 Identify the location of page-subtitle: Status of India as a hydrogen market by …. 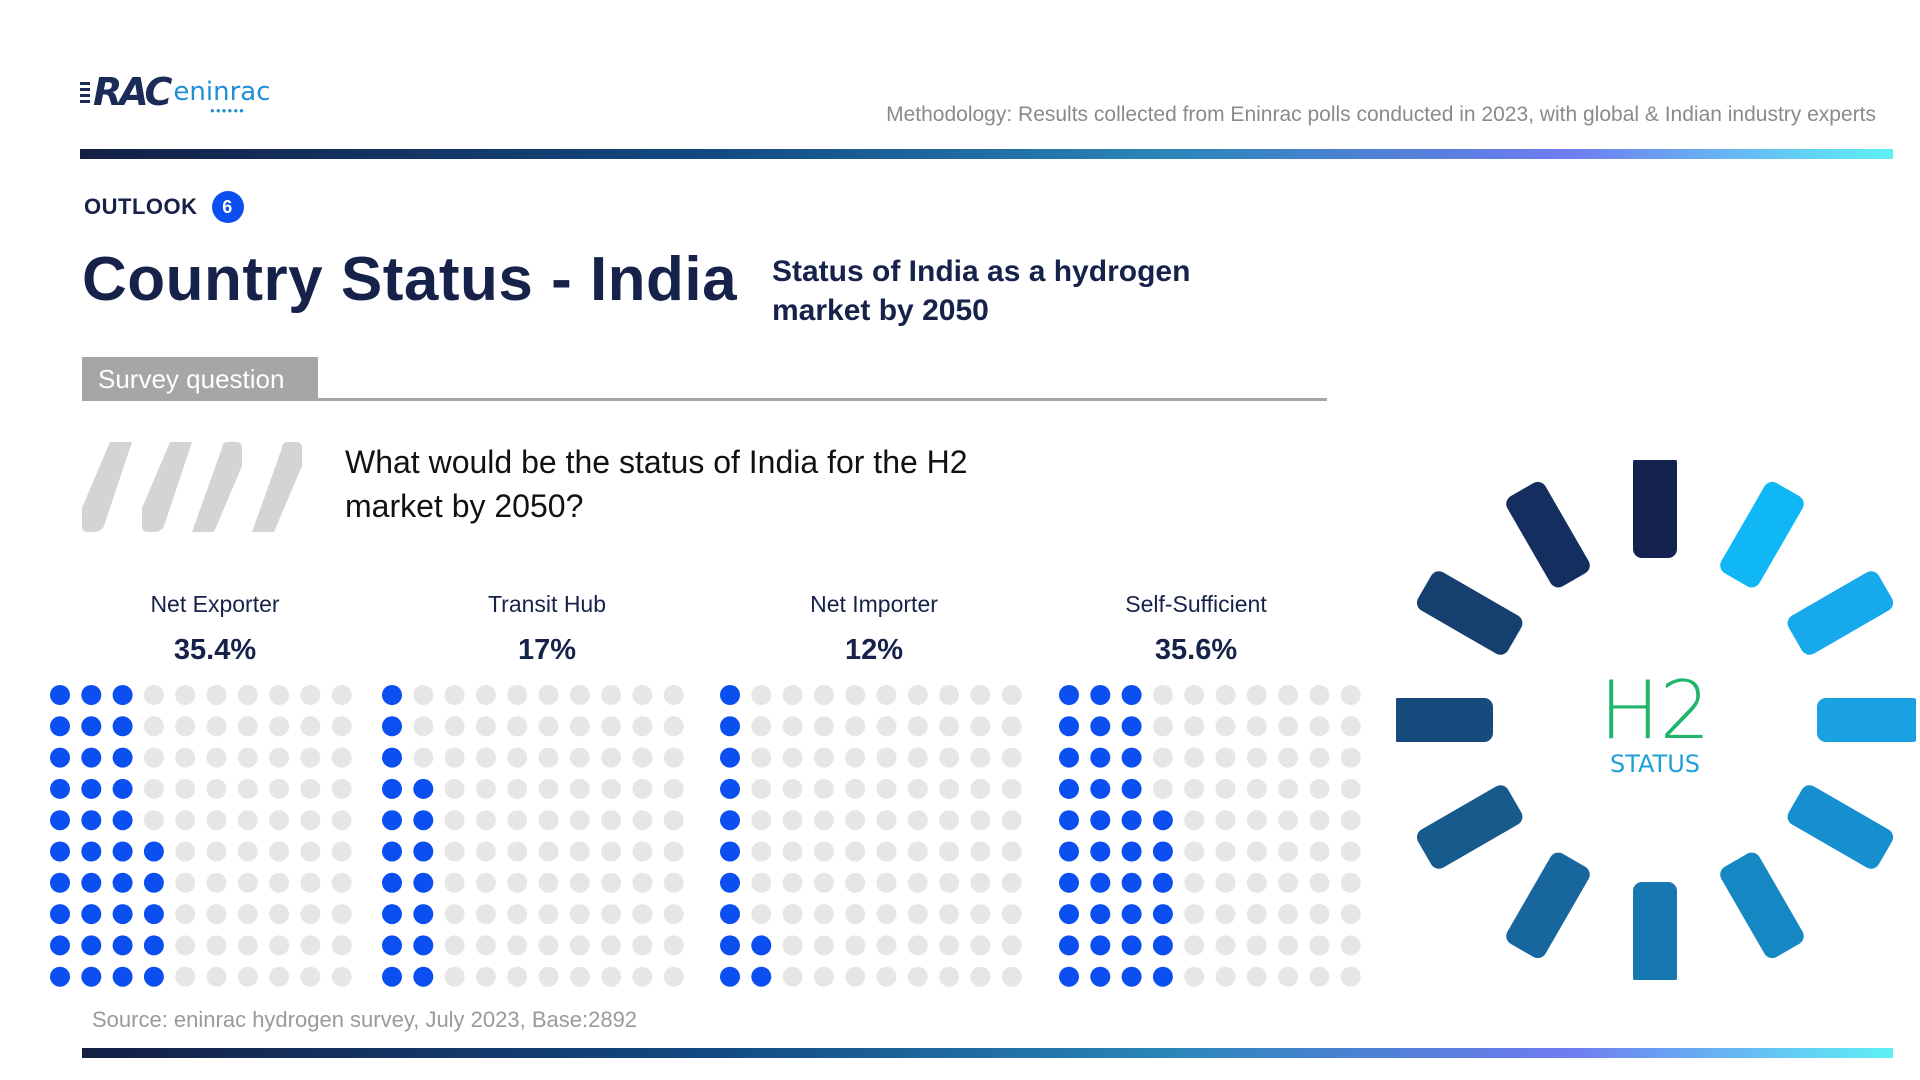
(981, 291).